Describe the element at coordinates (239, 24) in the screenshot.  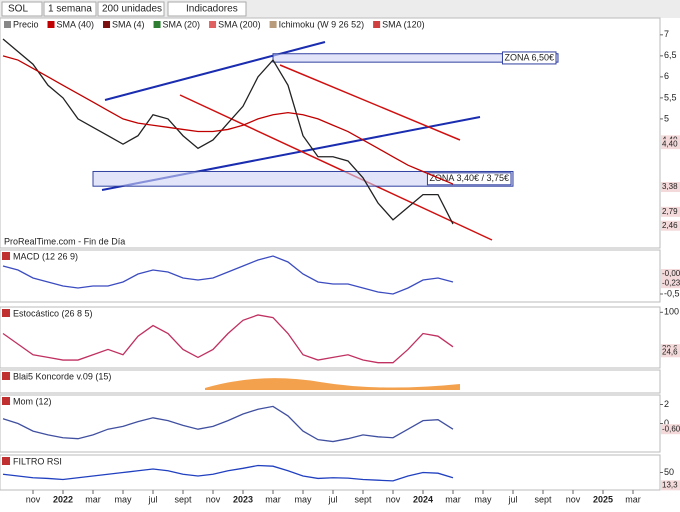
I see `legend-entry: SMA (200)` at that location.